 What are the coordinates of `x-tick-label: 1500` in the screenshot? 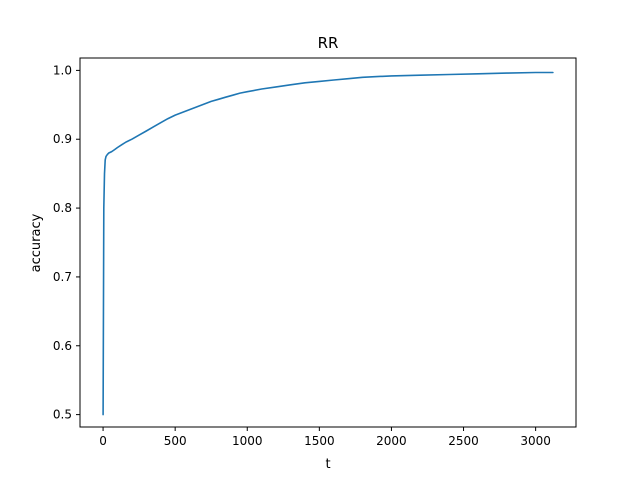 It's located at (319, 441).